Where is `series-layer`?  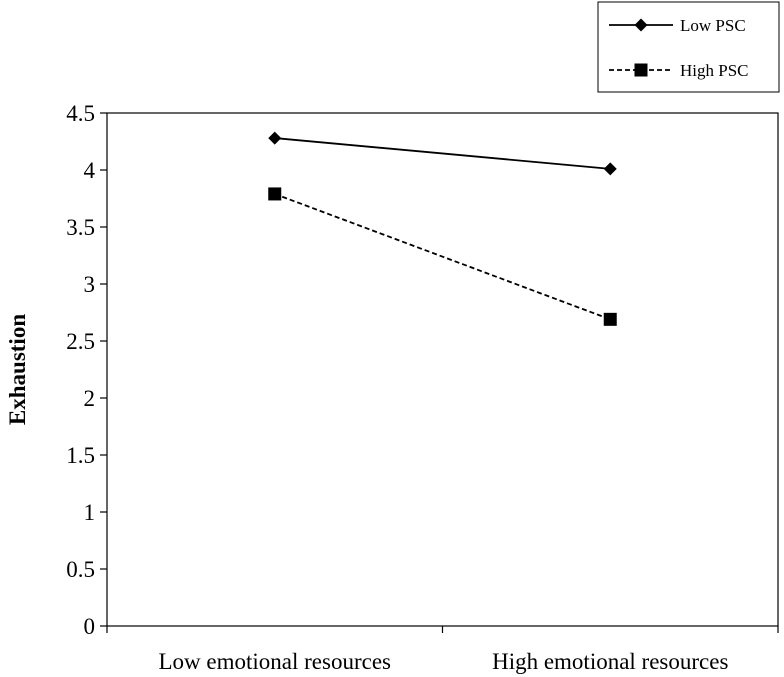
series-layer is located at coordinates (442, 228).